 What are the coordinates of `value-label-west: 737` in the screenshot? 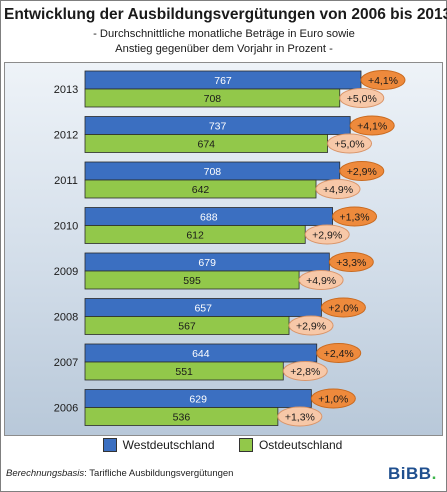 It's located at (218, 127).